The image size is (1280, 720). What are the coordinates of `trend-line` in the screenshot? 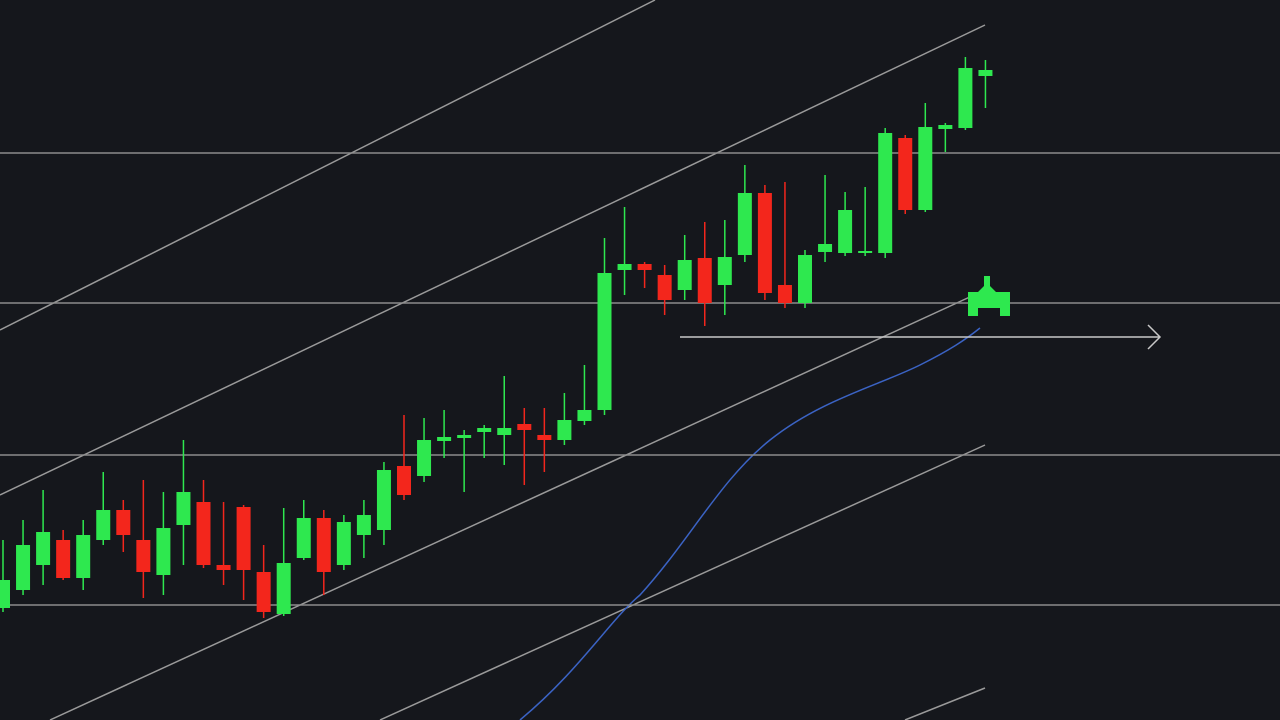 It's located at (945, 703).